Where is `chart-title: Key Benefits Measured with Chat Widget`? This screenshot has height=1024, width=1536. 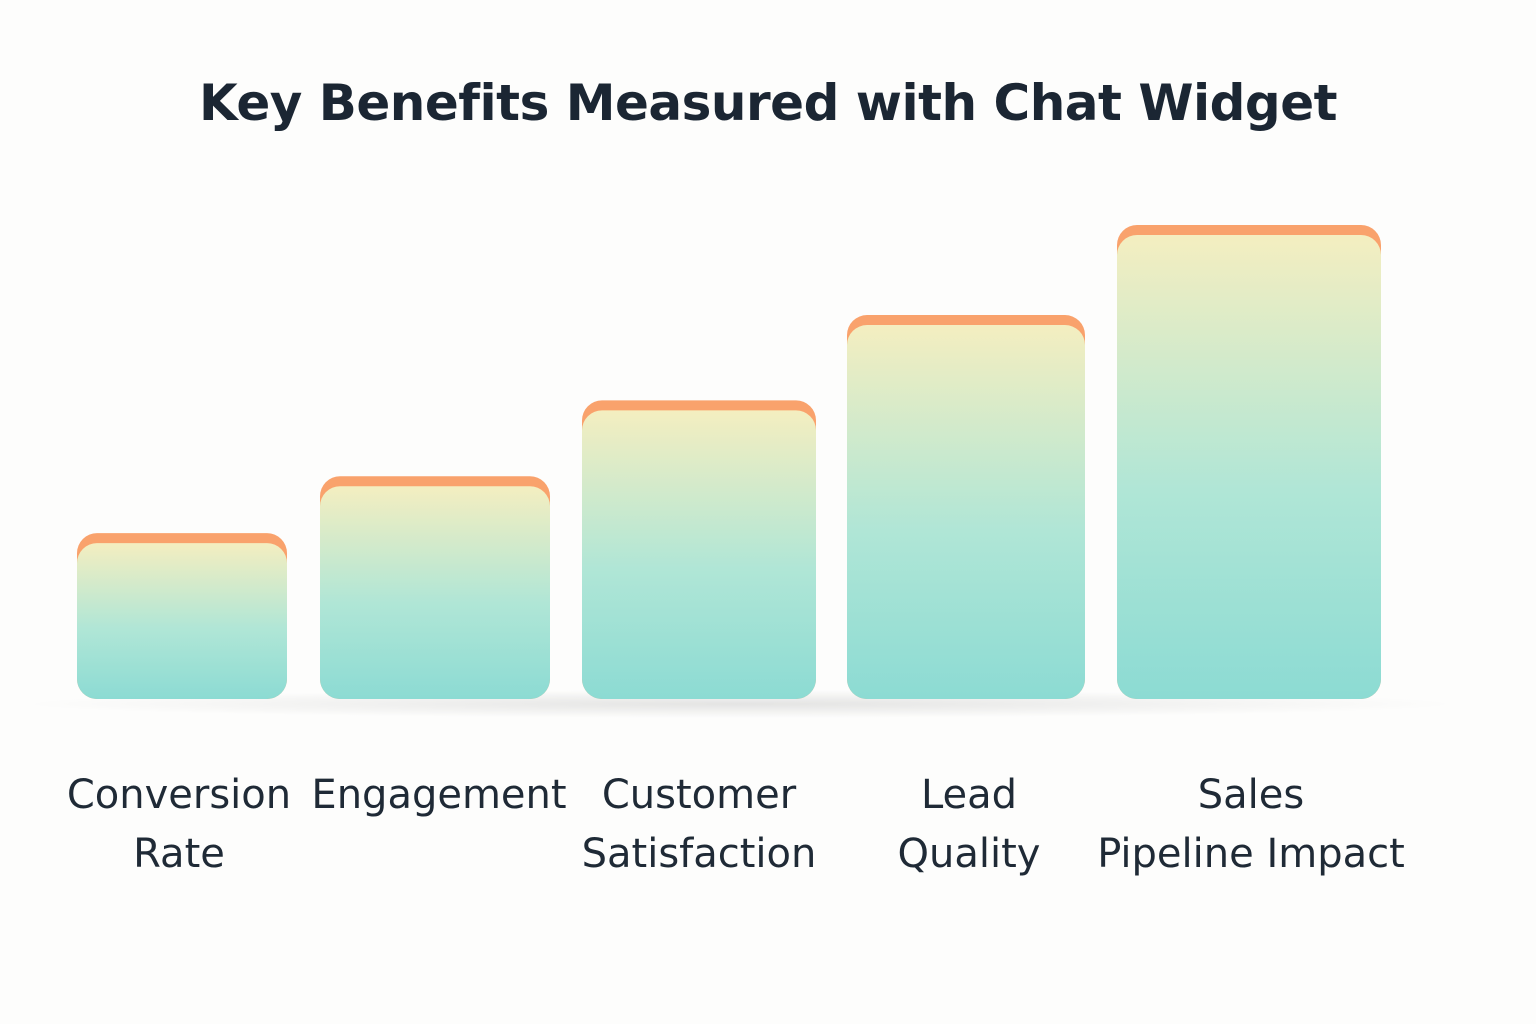 chart-title: Key Benefits Measured with Chat Widget is located at coordinates (768, 103).